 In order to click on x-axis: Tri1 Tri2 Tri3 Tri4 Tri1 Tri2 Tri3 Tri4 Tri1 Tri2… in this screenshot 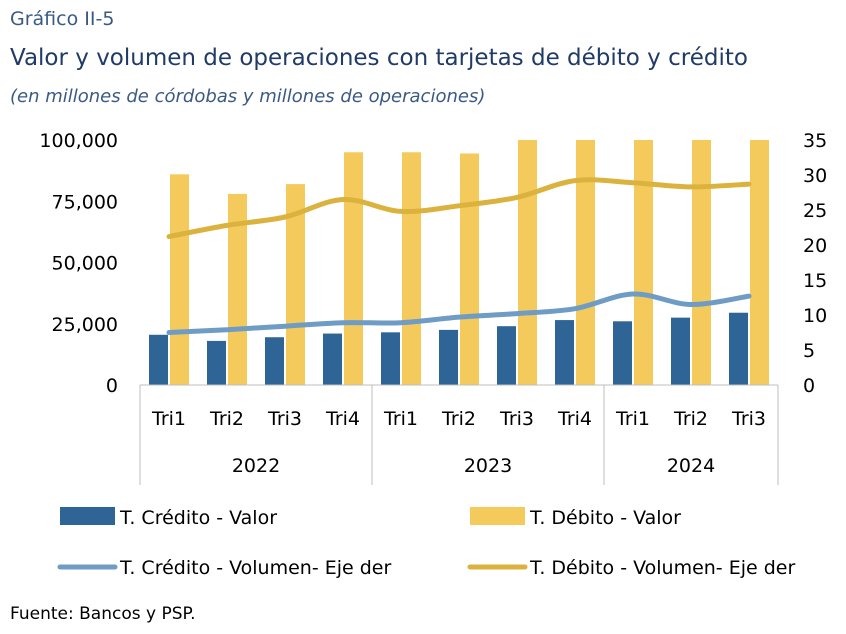, I will do `click(459, 434)`.